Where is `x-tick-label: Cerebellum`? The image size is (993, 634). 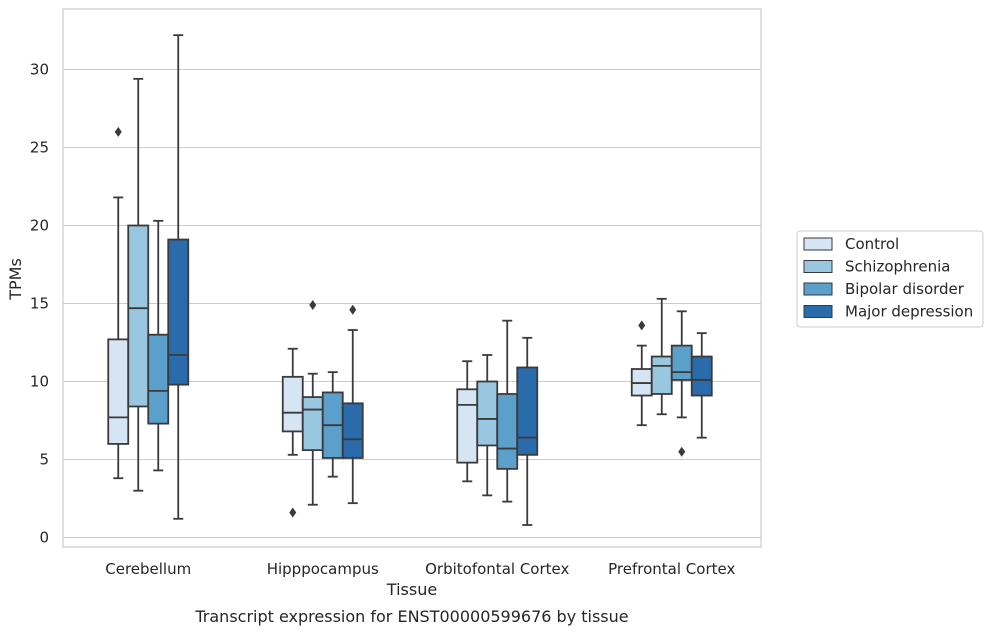 x-tick-label: Cerebellum is located at coordinates (148, 569).